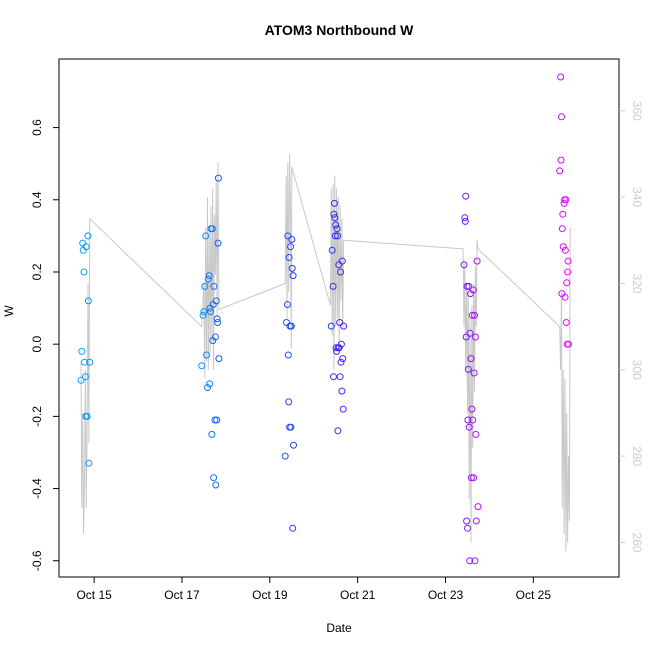 Image resolution: width=650 pixels, height=650 pixels. What do you see at coordinates (637, 456) in the screenshot?
I see `y-right-tick-label: 280` at bounding box center [637, 456].